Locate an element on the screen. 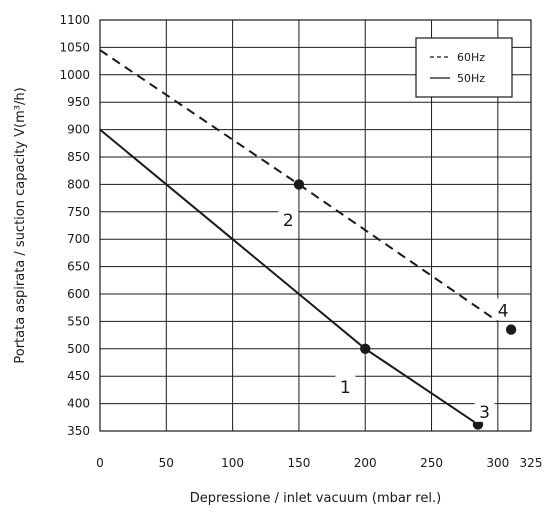 This screenshot has width=551, height=517. legend-label-50hz: 50Hz is located at coordinates (471, 78).